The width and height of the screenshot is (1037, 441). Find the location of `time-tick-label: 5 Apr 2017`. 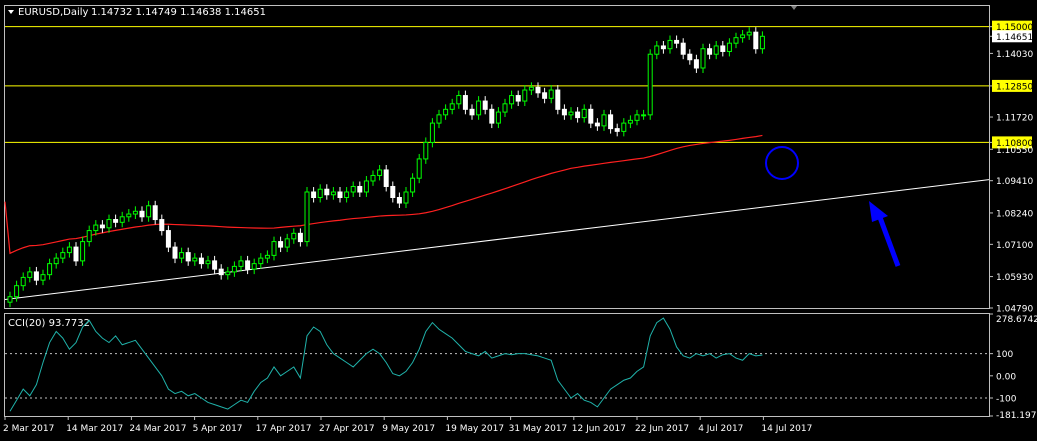

time-tick-label: 5 Apr 2017 is located at coordinates (218, 429).